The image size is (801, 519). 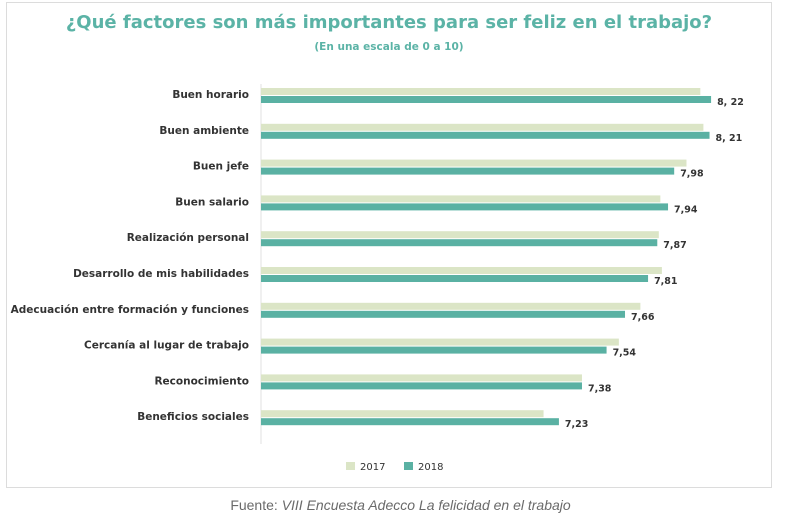 What do you see at coordinates (166, 346) in the screenshot?
I see `category-label: Cercanía al lugar de trabajo` at bounding box center [166, 346].